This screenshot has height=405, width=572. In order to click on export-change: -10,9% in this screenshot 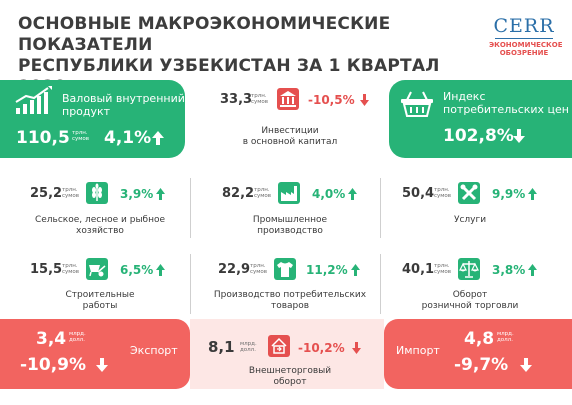, I will do `click(53, 365)`.